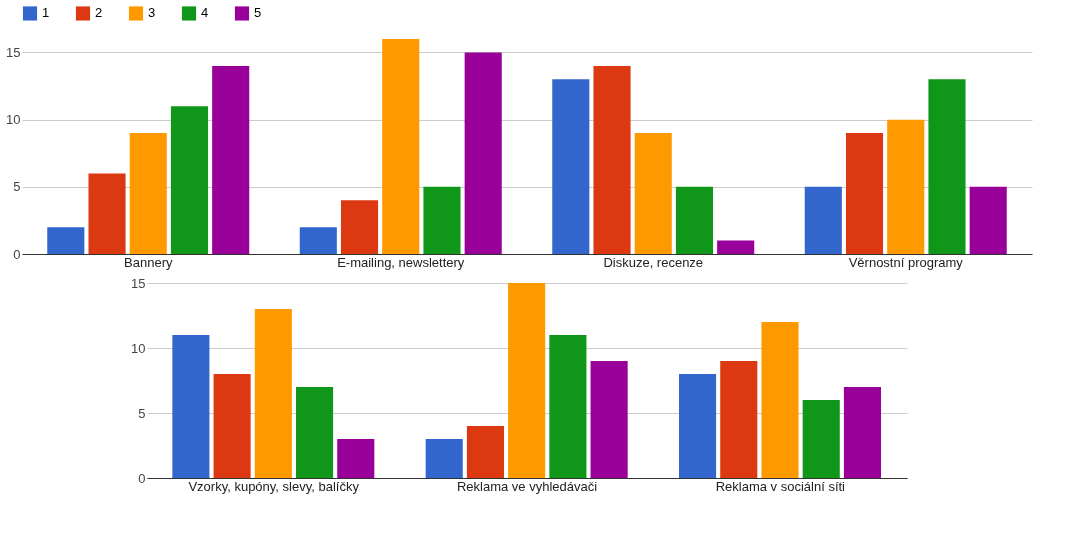  What do you see at coordinates (401, 262) in the screenshot?
I see `x-tick-label: E-mailing, newslettery` at bounding box center [401, 262].